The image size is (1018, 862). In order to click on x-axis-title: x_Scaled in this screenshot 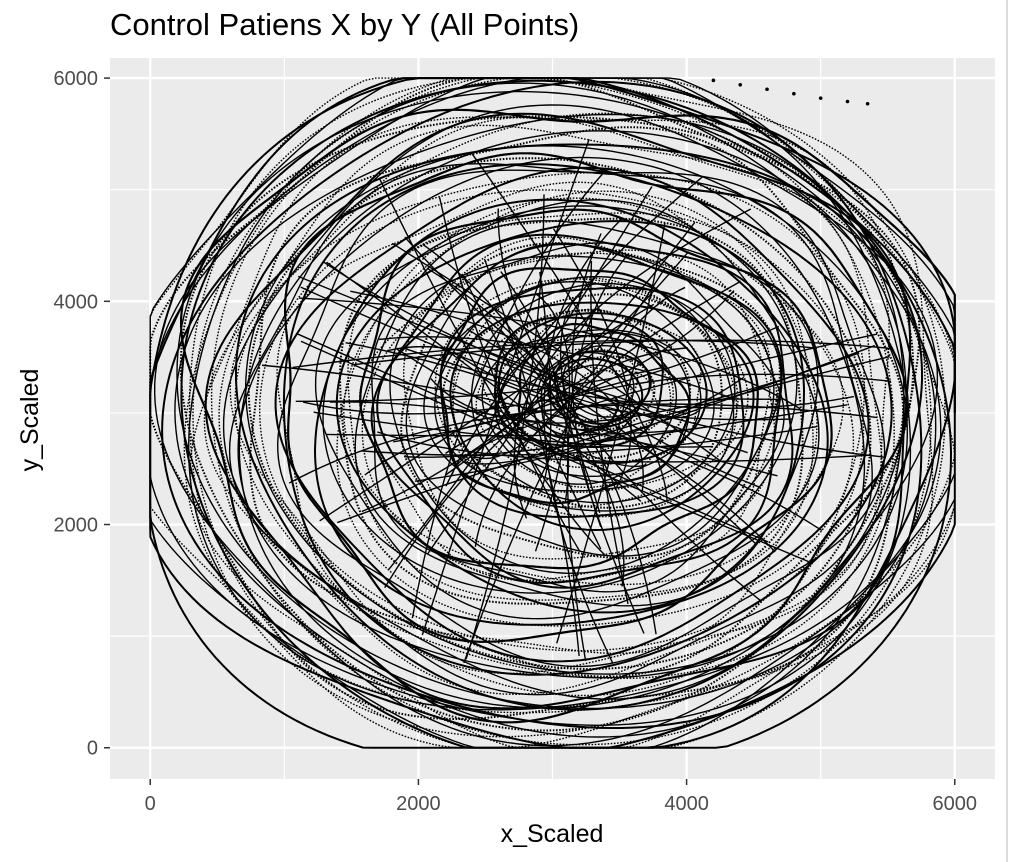, I will do `click(552, 834)`.